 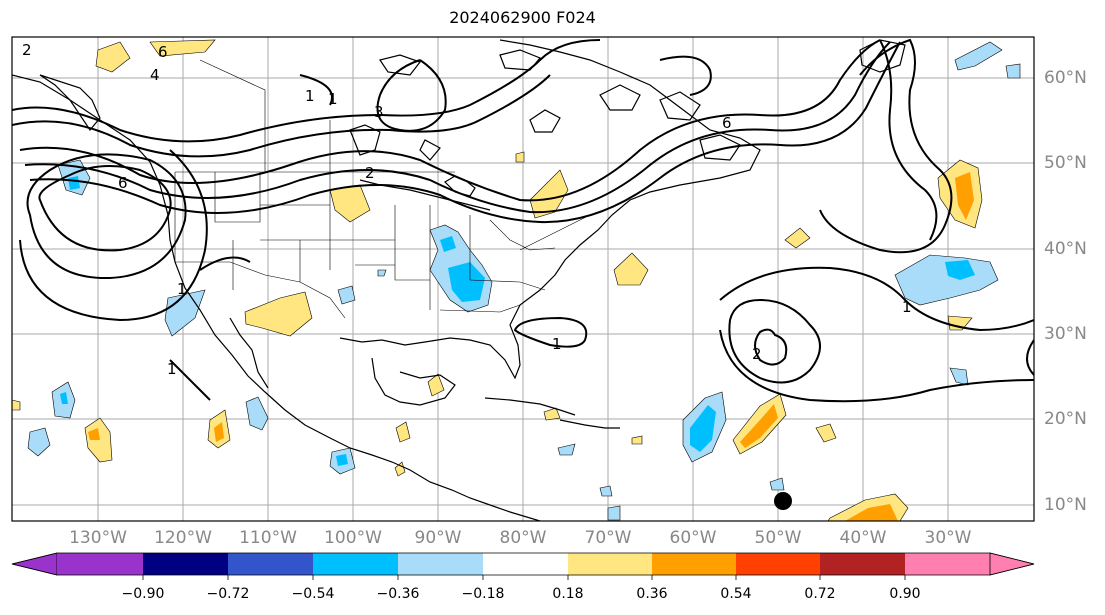 I want to click on colorbar-outline, so click(x=523, y=564).